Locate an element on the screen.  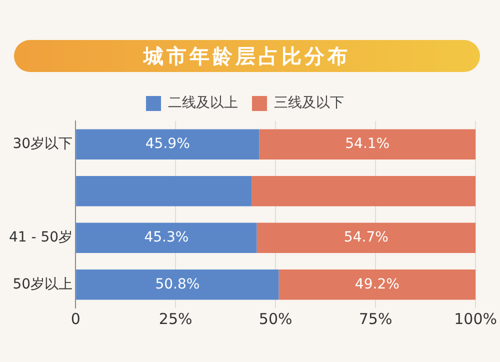
x-tick-label: 100% is located at coordinates (476, 319).